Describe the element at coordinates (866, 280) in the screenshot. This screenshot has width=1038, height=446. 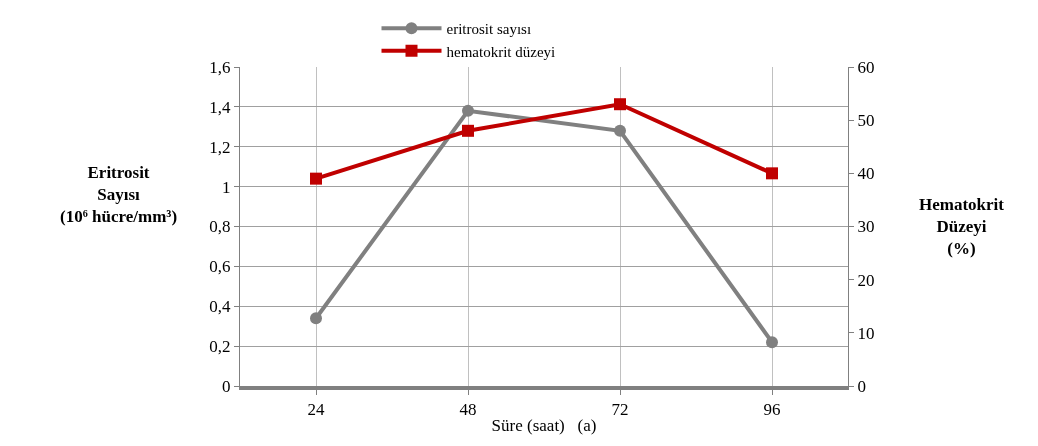
I see `y2-tick-label: 20` at that location.